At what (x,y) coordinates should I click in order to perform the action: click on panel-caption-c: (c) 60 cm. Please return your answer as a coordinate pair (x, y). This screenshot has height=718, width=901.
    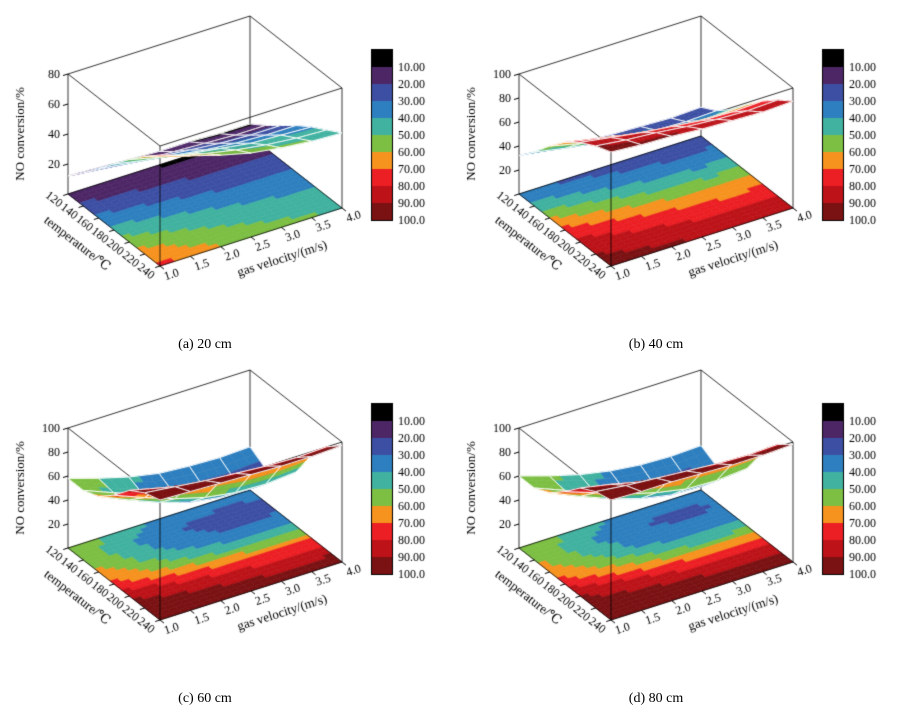
    Looking at the image, I should click on (205, 698).